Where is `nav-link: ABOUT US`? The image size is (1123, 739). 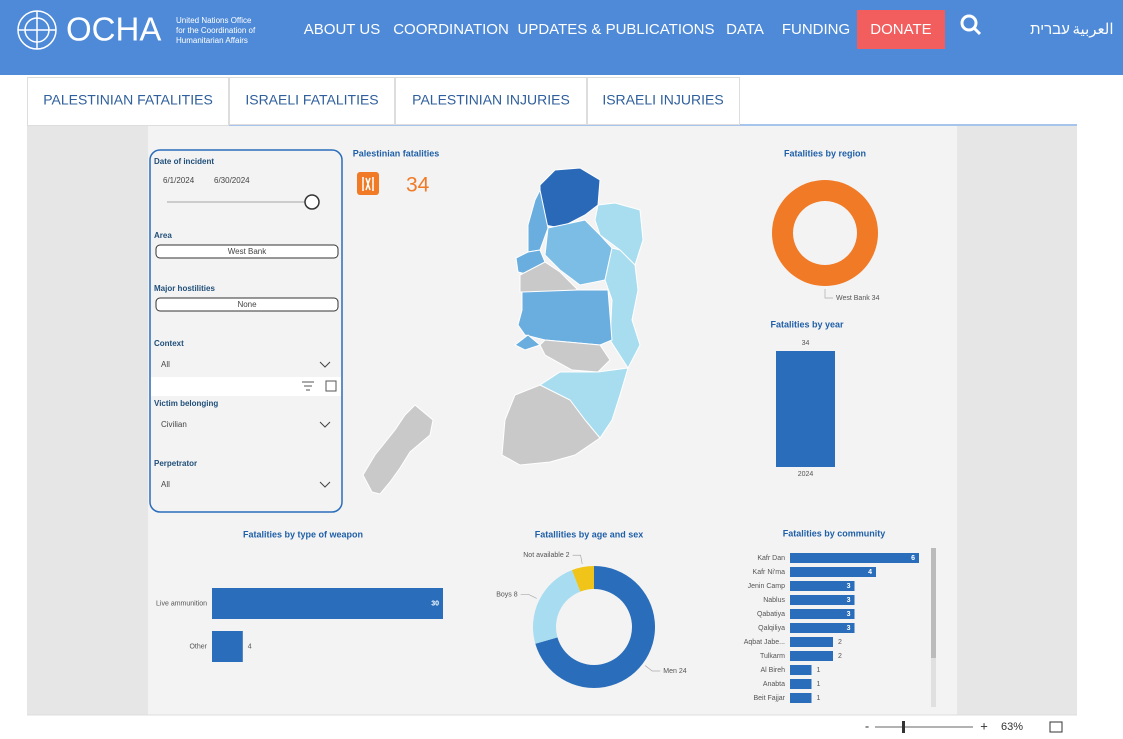
nav-link: ABOUT US is located at coordinates (342, 29).